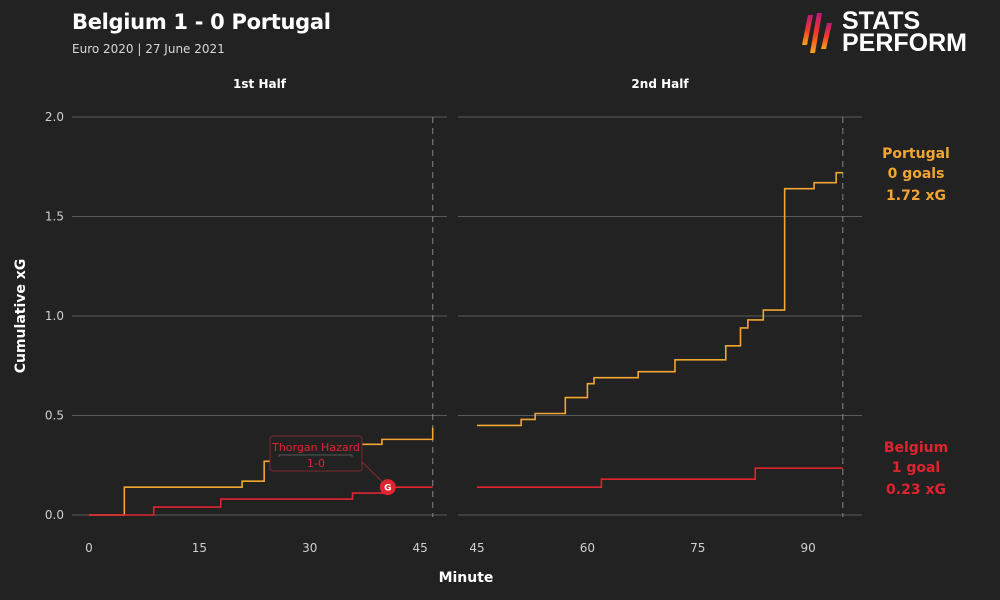  Describe the element at coordinates (21, 316) in the screenshot. I see `y-axis-label: Cumulative xG` at that location.